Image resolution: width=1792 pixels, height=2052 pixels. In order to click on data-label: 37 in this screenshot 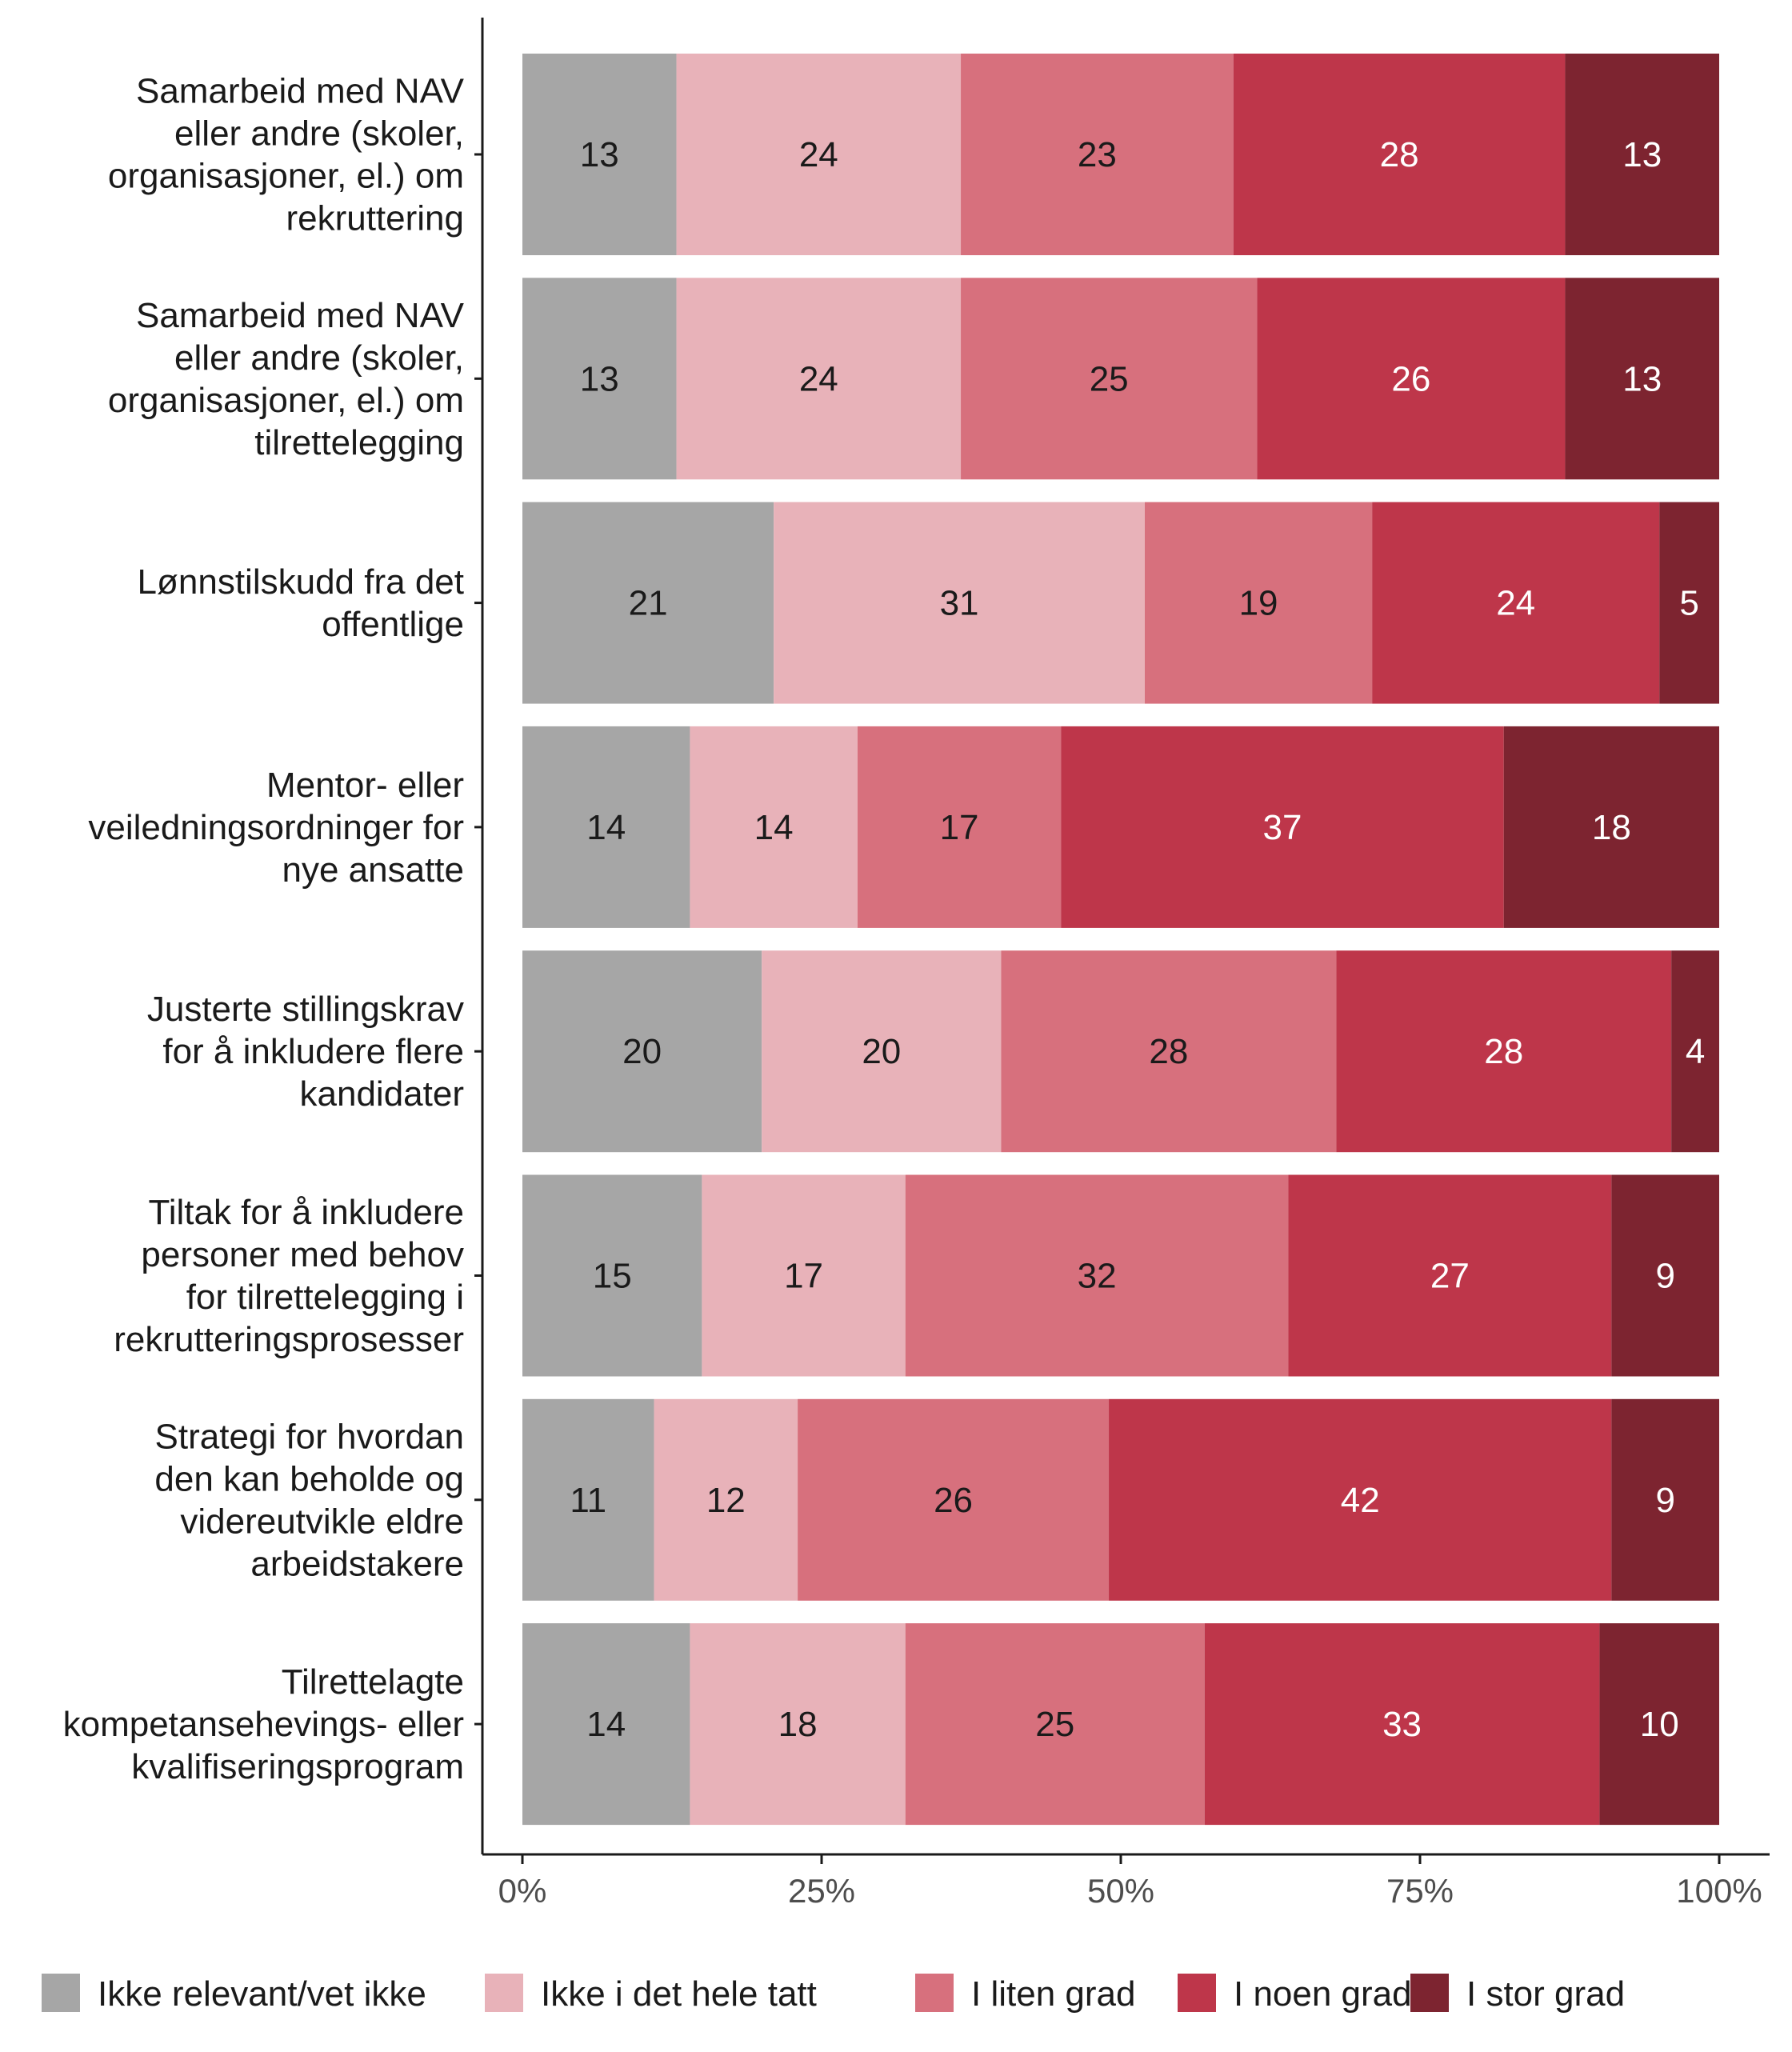, I will do `click(1282, 827)`.